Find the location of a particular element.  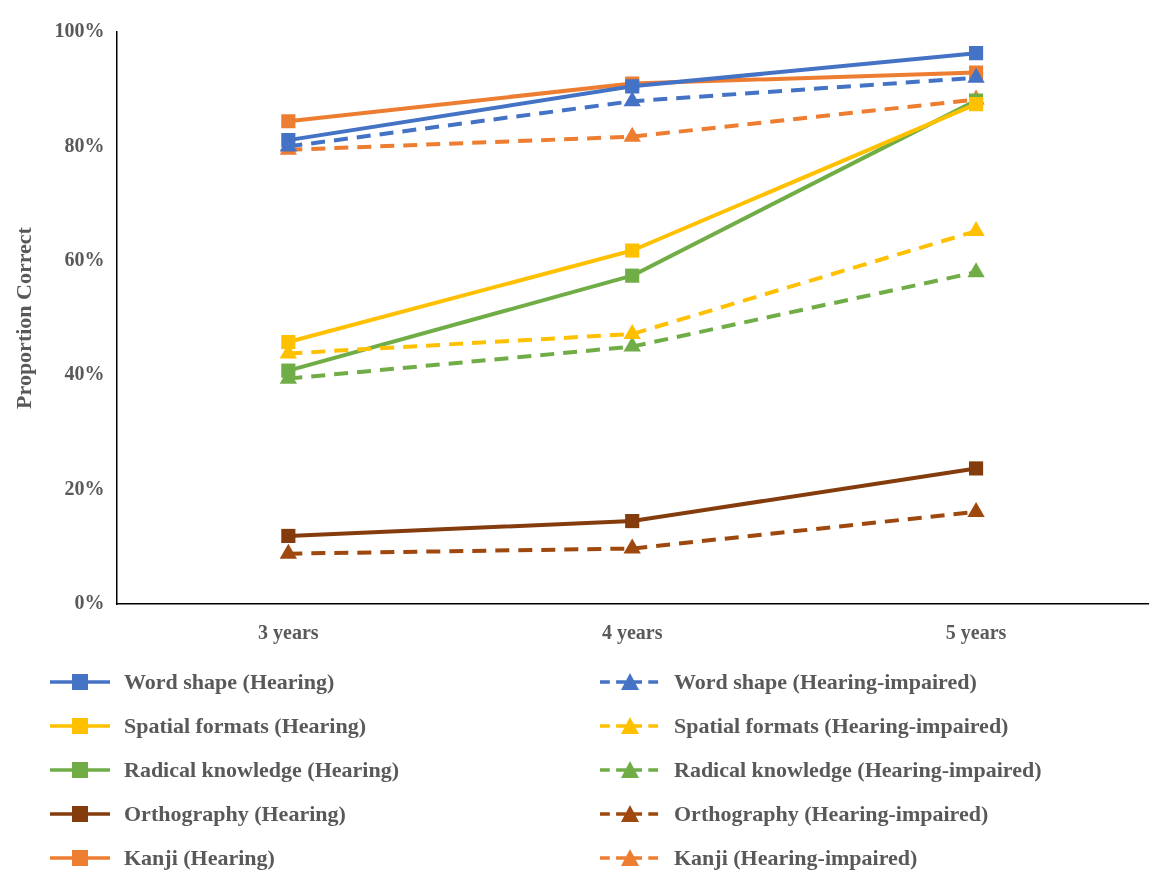

legend-label: Radical knowledge (Hearing-impaired) is located at coordinates (858, 770).